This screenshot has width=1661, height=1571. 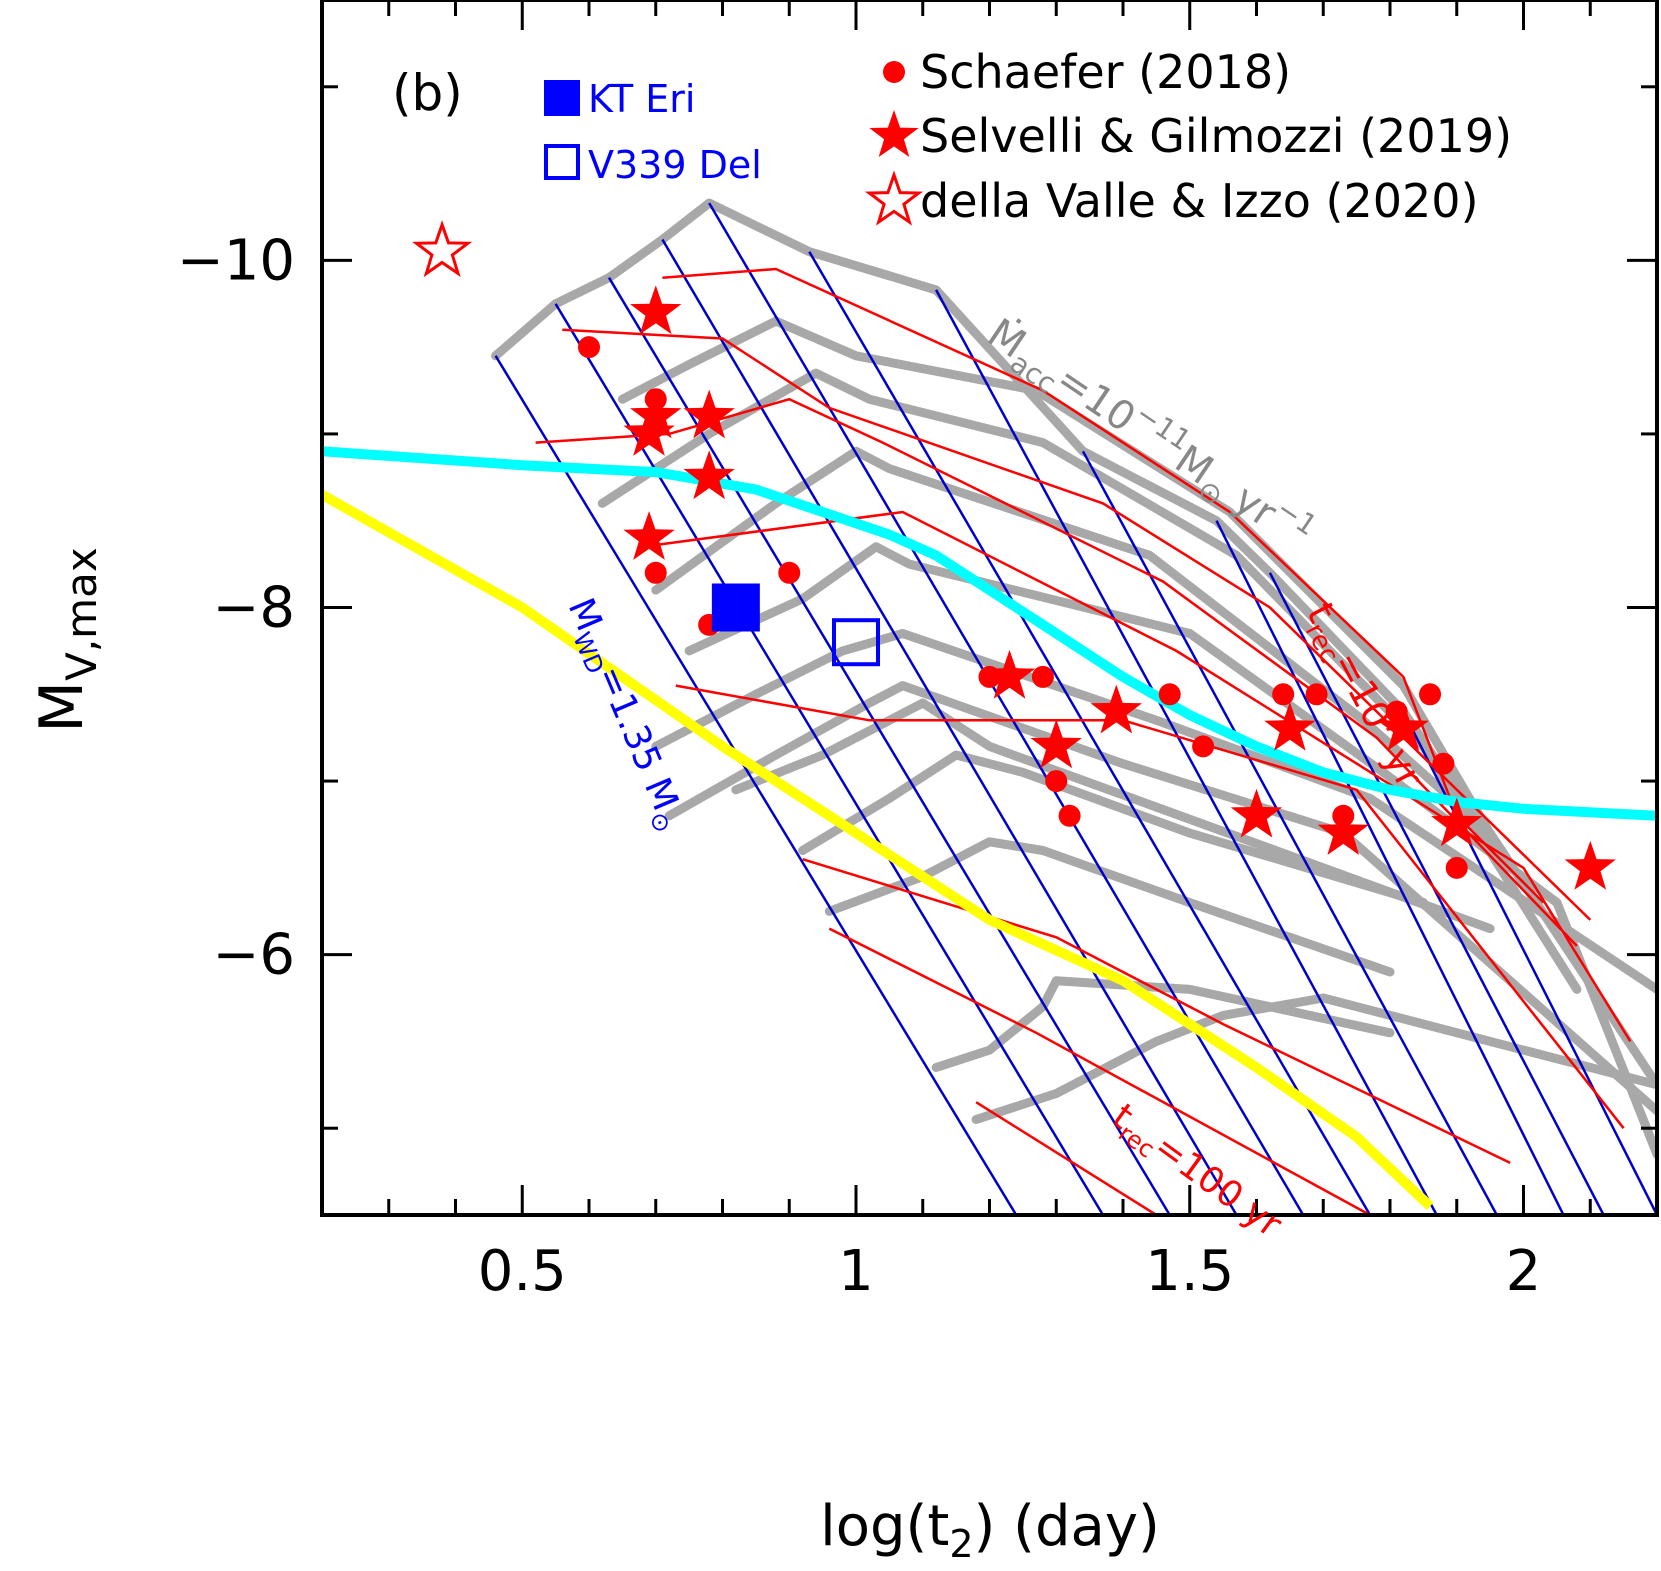 What do you see at coordinates (1403, 726) in the screenshot?
I see `marker-selvelli-gilmozzi-2019--12` at bounding box center [1403, 726].